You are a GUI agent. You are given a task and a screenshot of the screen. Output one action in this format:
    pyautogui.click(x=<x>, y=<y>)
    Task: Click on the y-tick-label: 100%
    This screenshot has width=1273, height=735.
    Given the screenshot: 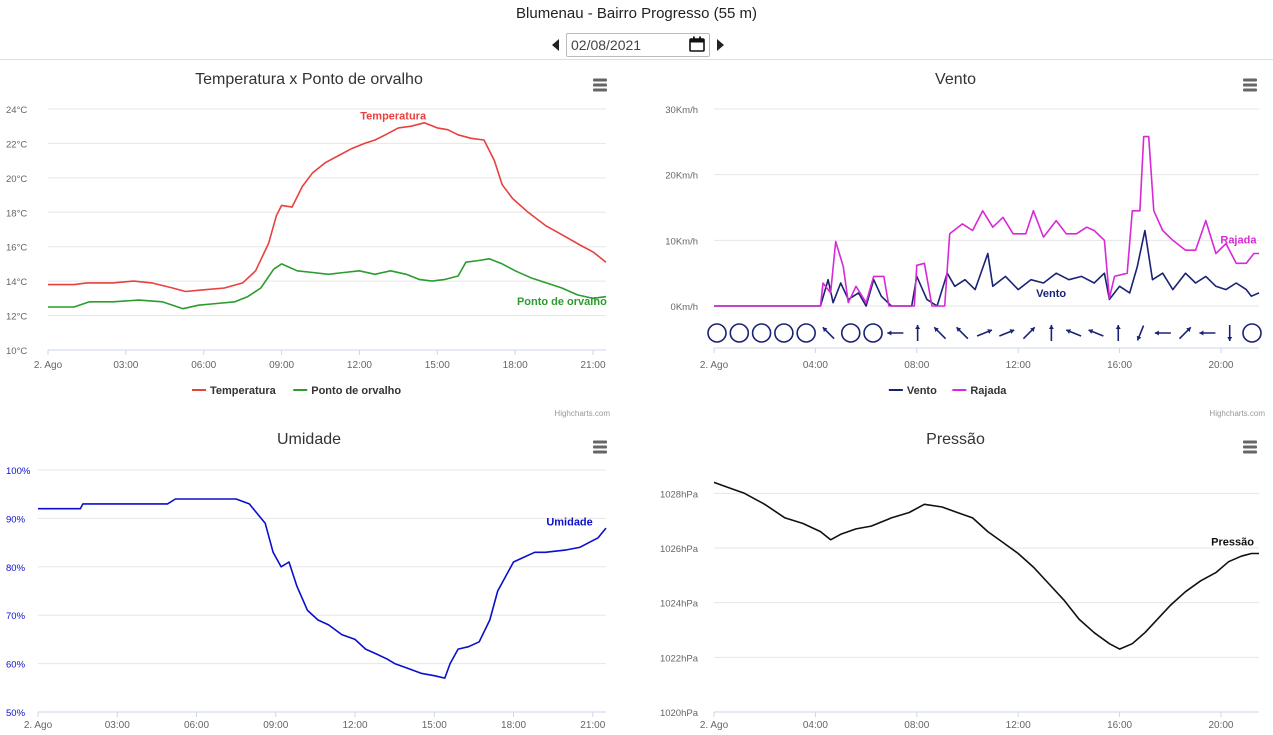 What is the action you would take?
    pyautogui.click(x=18, y=471)
    